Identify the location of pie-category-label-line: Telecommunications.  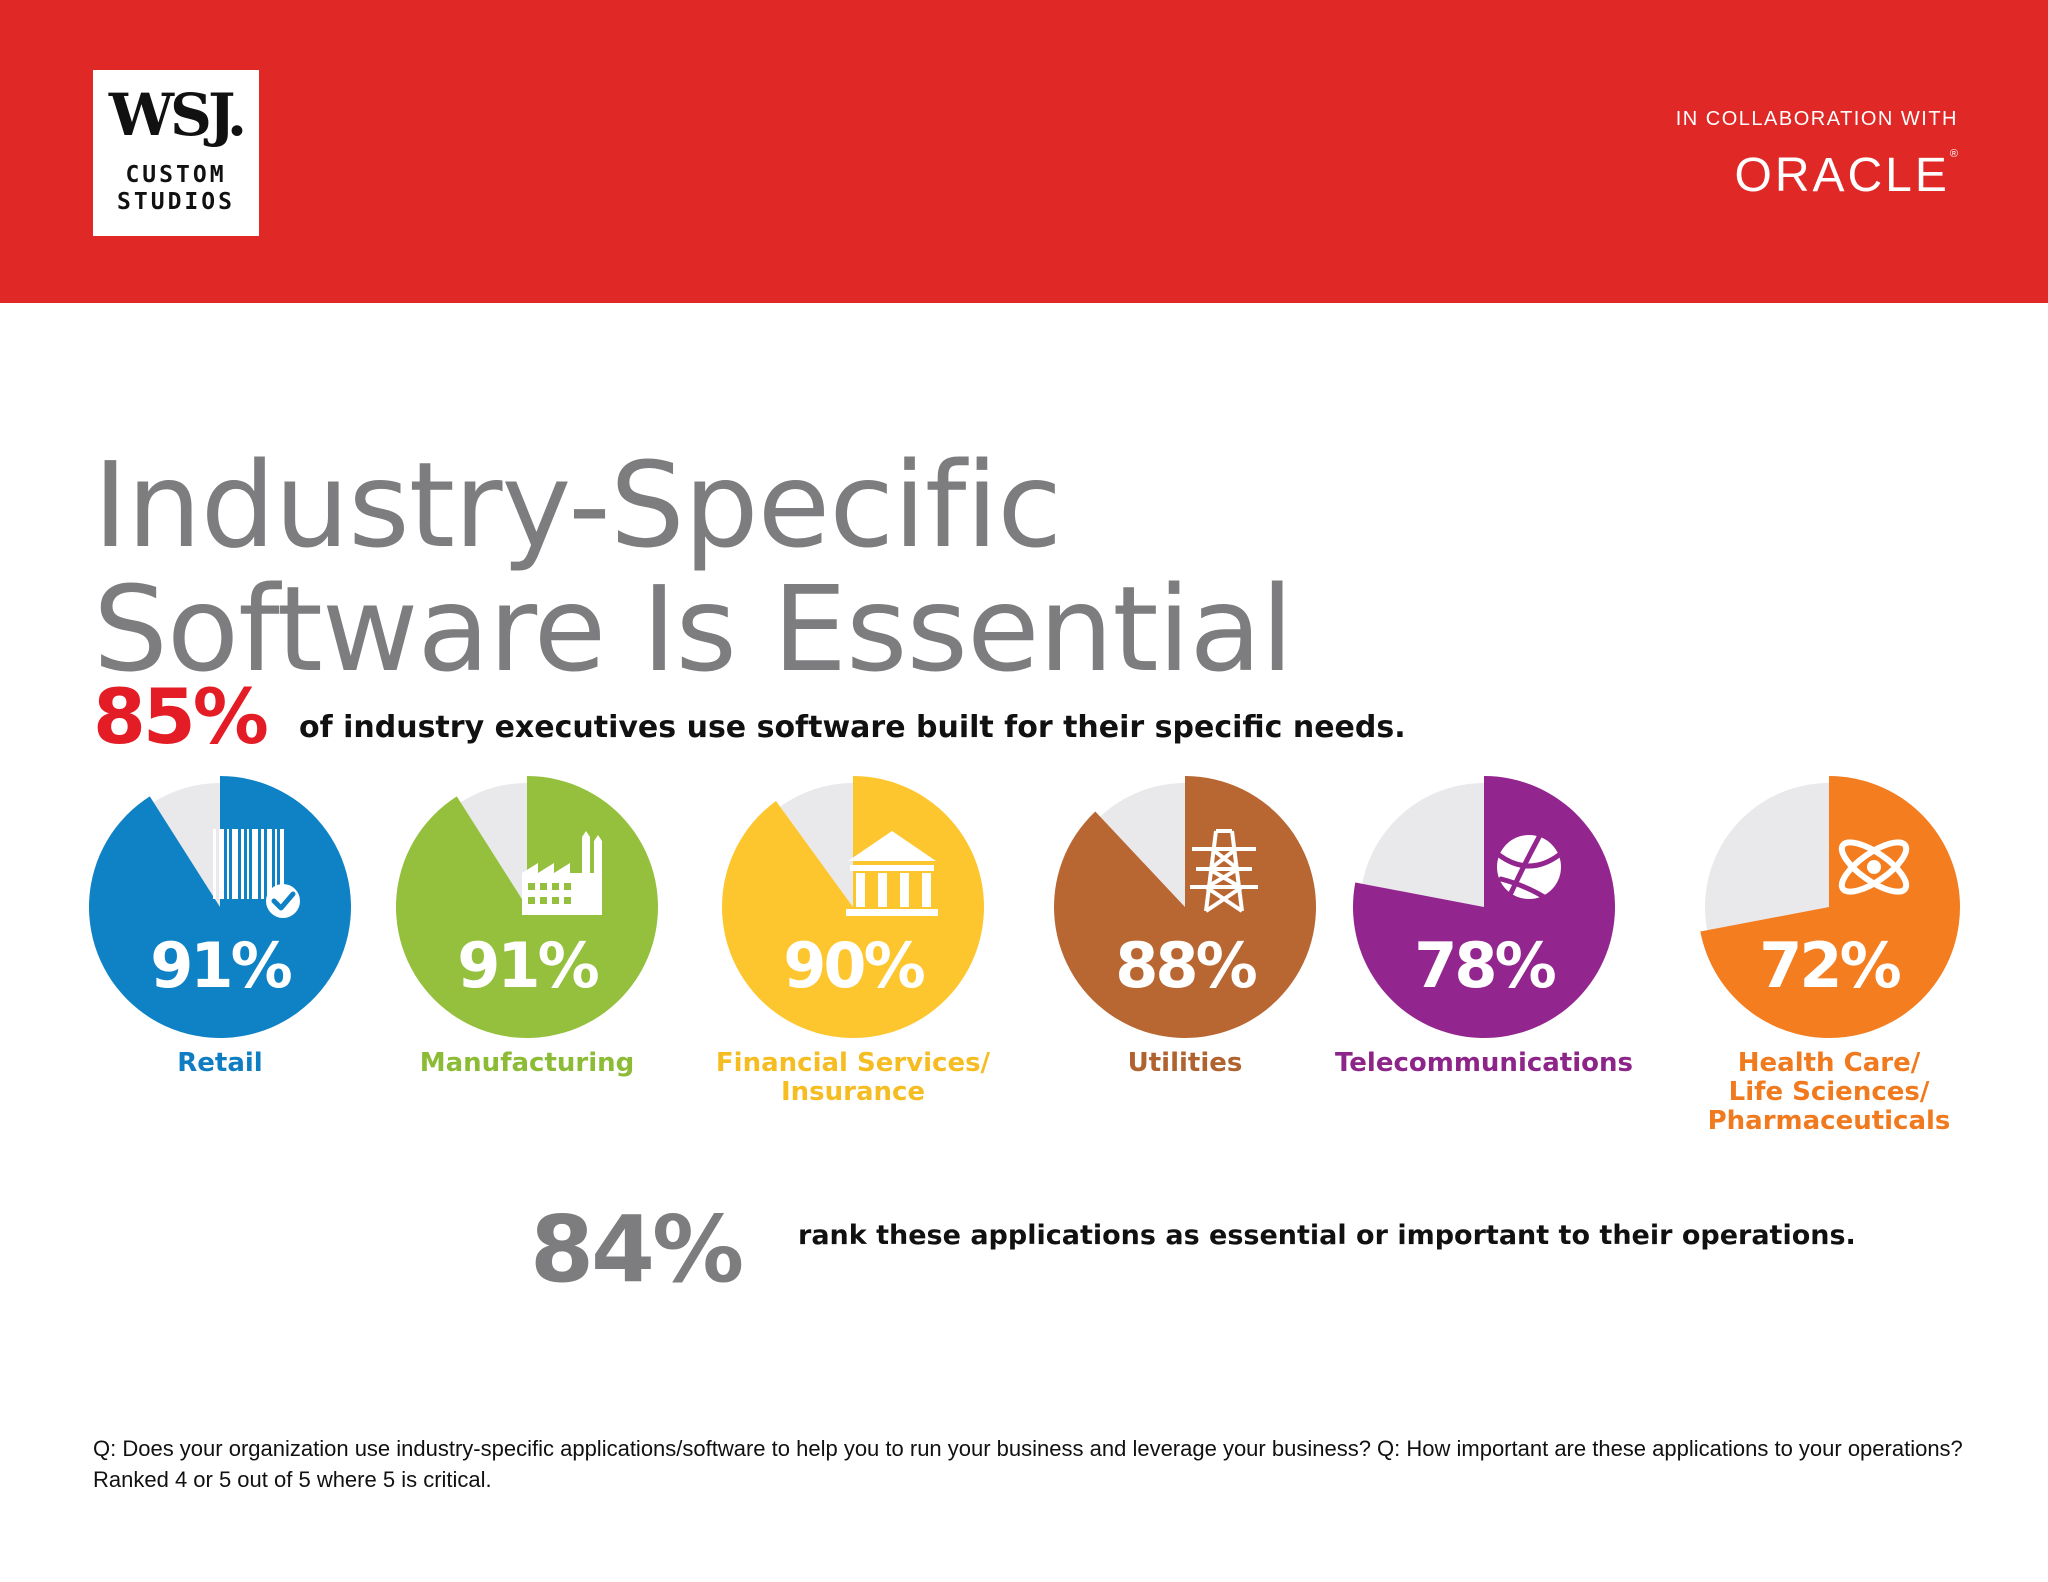
(1484, 1063).